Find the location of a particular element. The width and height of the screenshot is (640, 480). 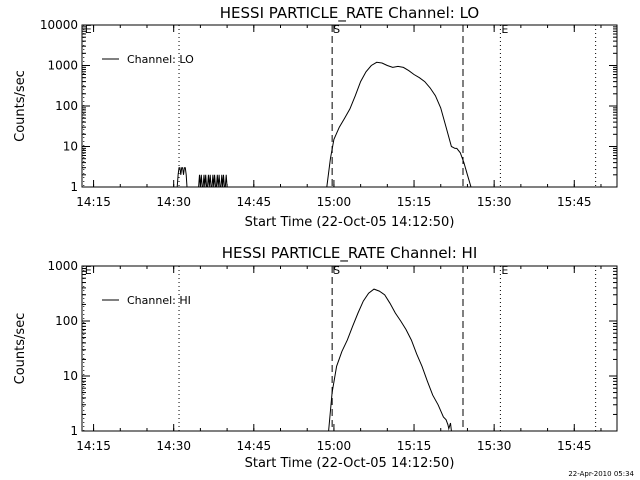

chart-2-xtick-label: 15:30 is located at coordinates (494, 446).